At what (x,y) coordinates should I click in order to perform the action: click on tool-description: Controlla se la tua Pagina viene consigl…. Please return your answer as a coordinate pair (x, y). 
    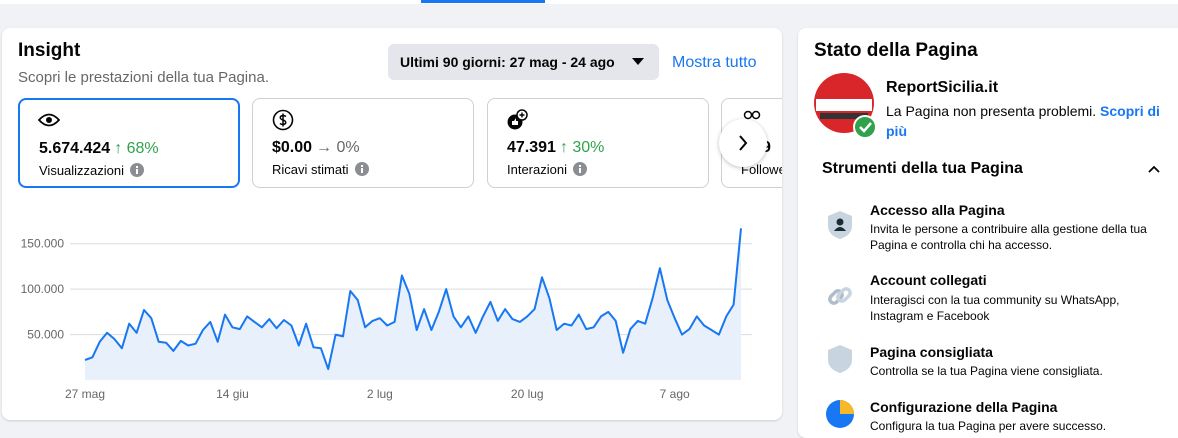
    Looking at the image, I should click on (986, 371).